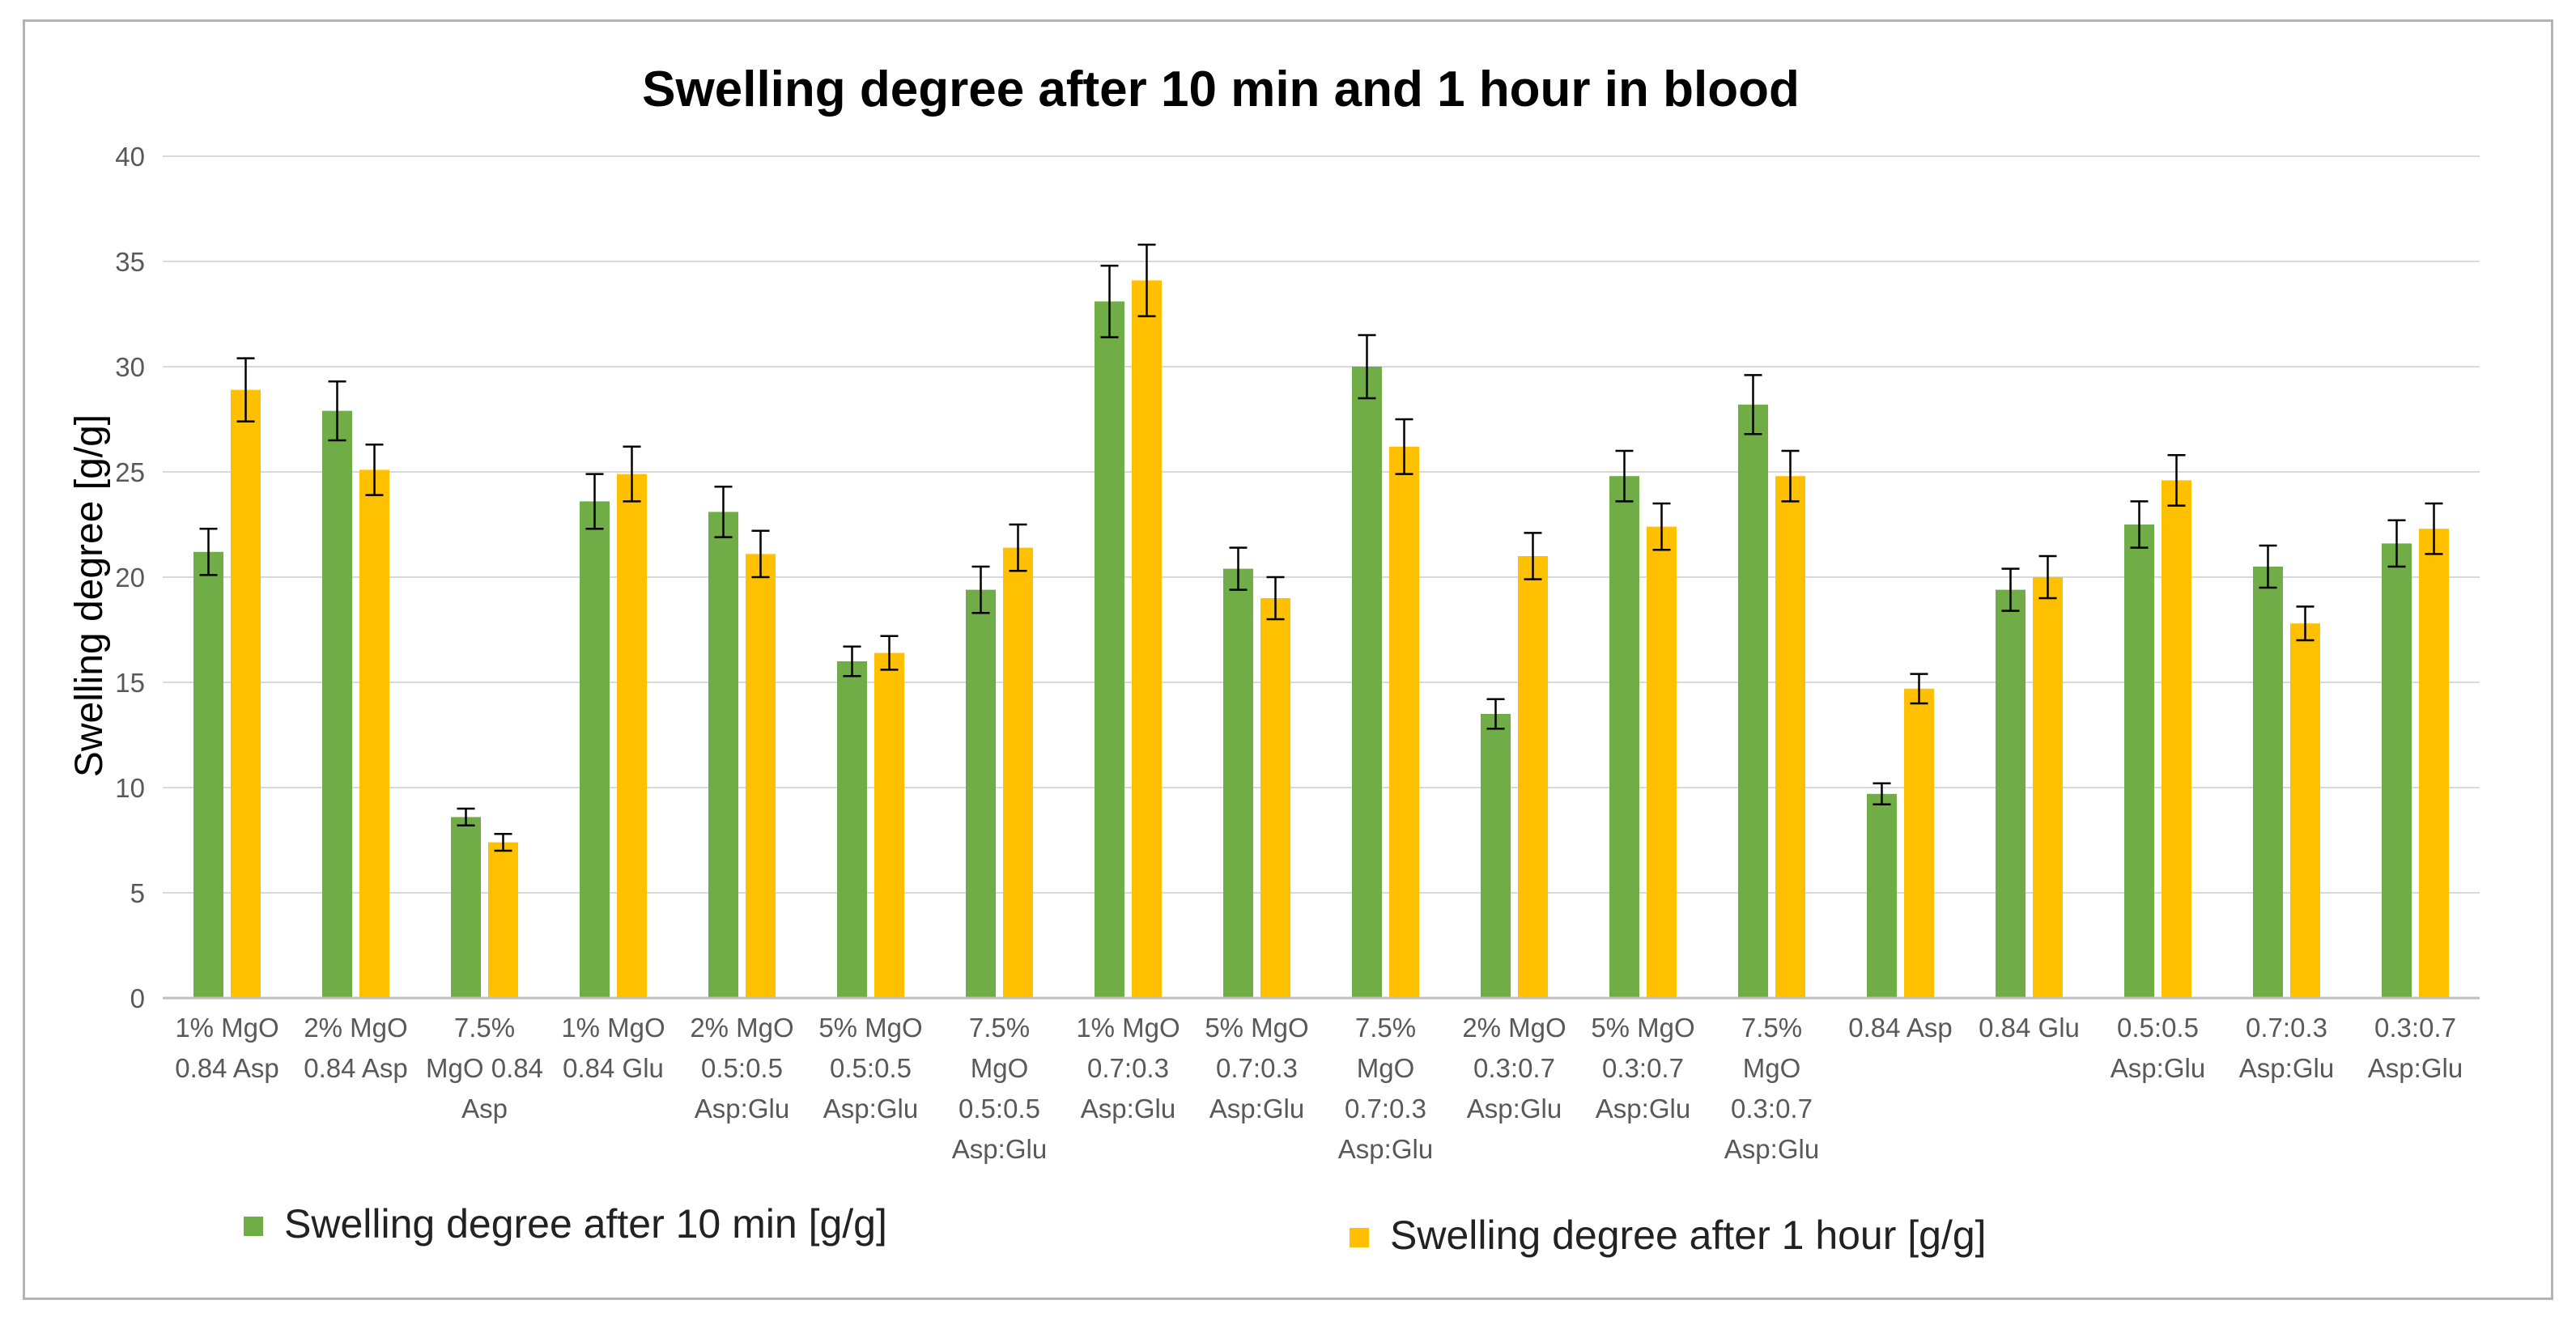 This screenshot has width=2576, height=1321. What do you see at coordinates (870, 1068) in the screenshot?
I see `x-tick-label: 5% MgO 0.5:0.5 Asp:Glu` at bounding box center [870, 1068].